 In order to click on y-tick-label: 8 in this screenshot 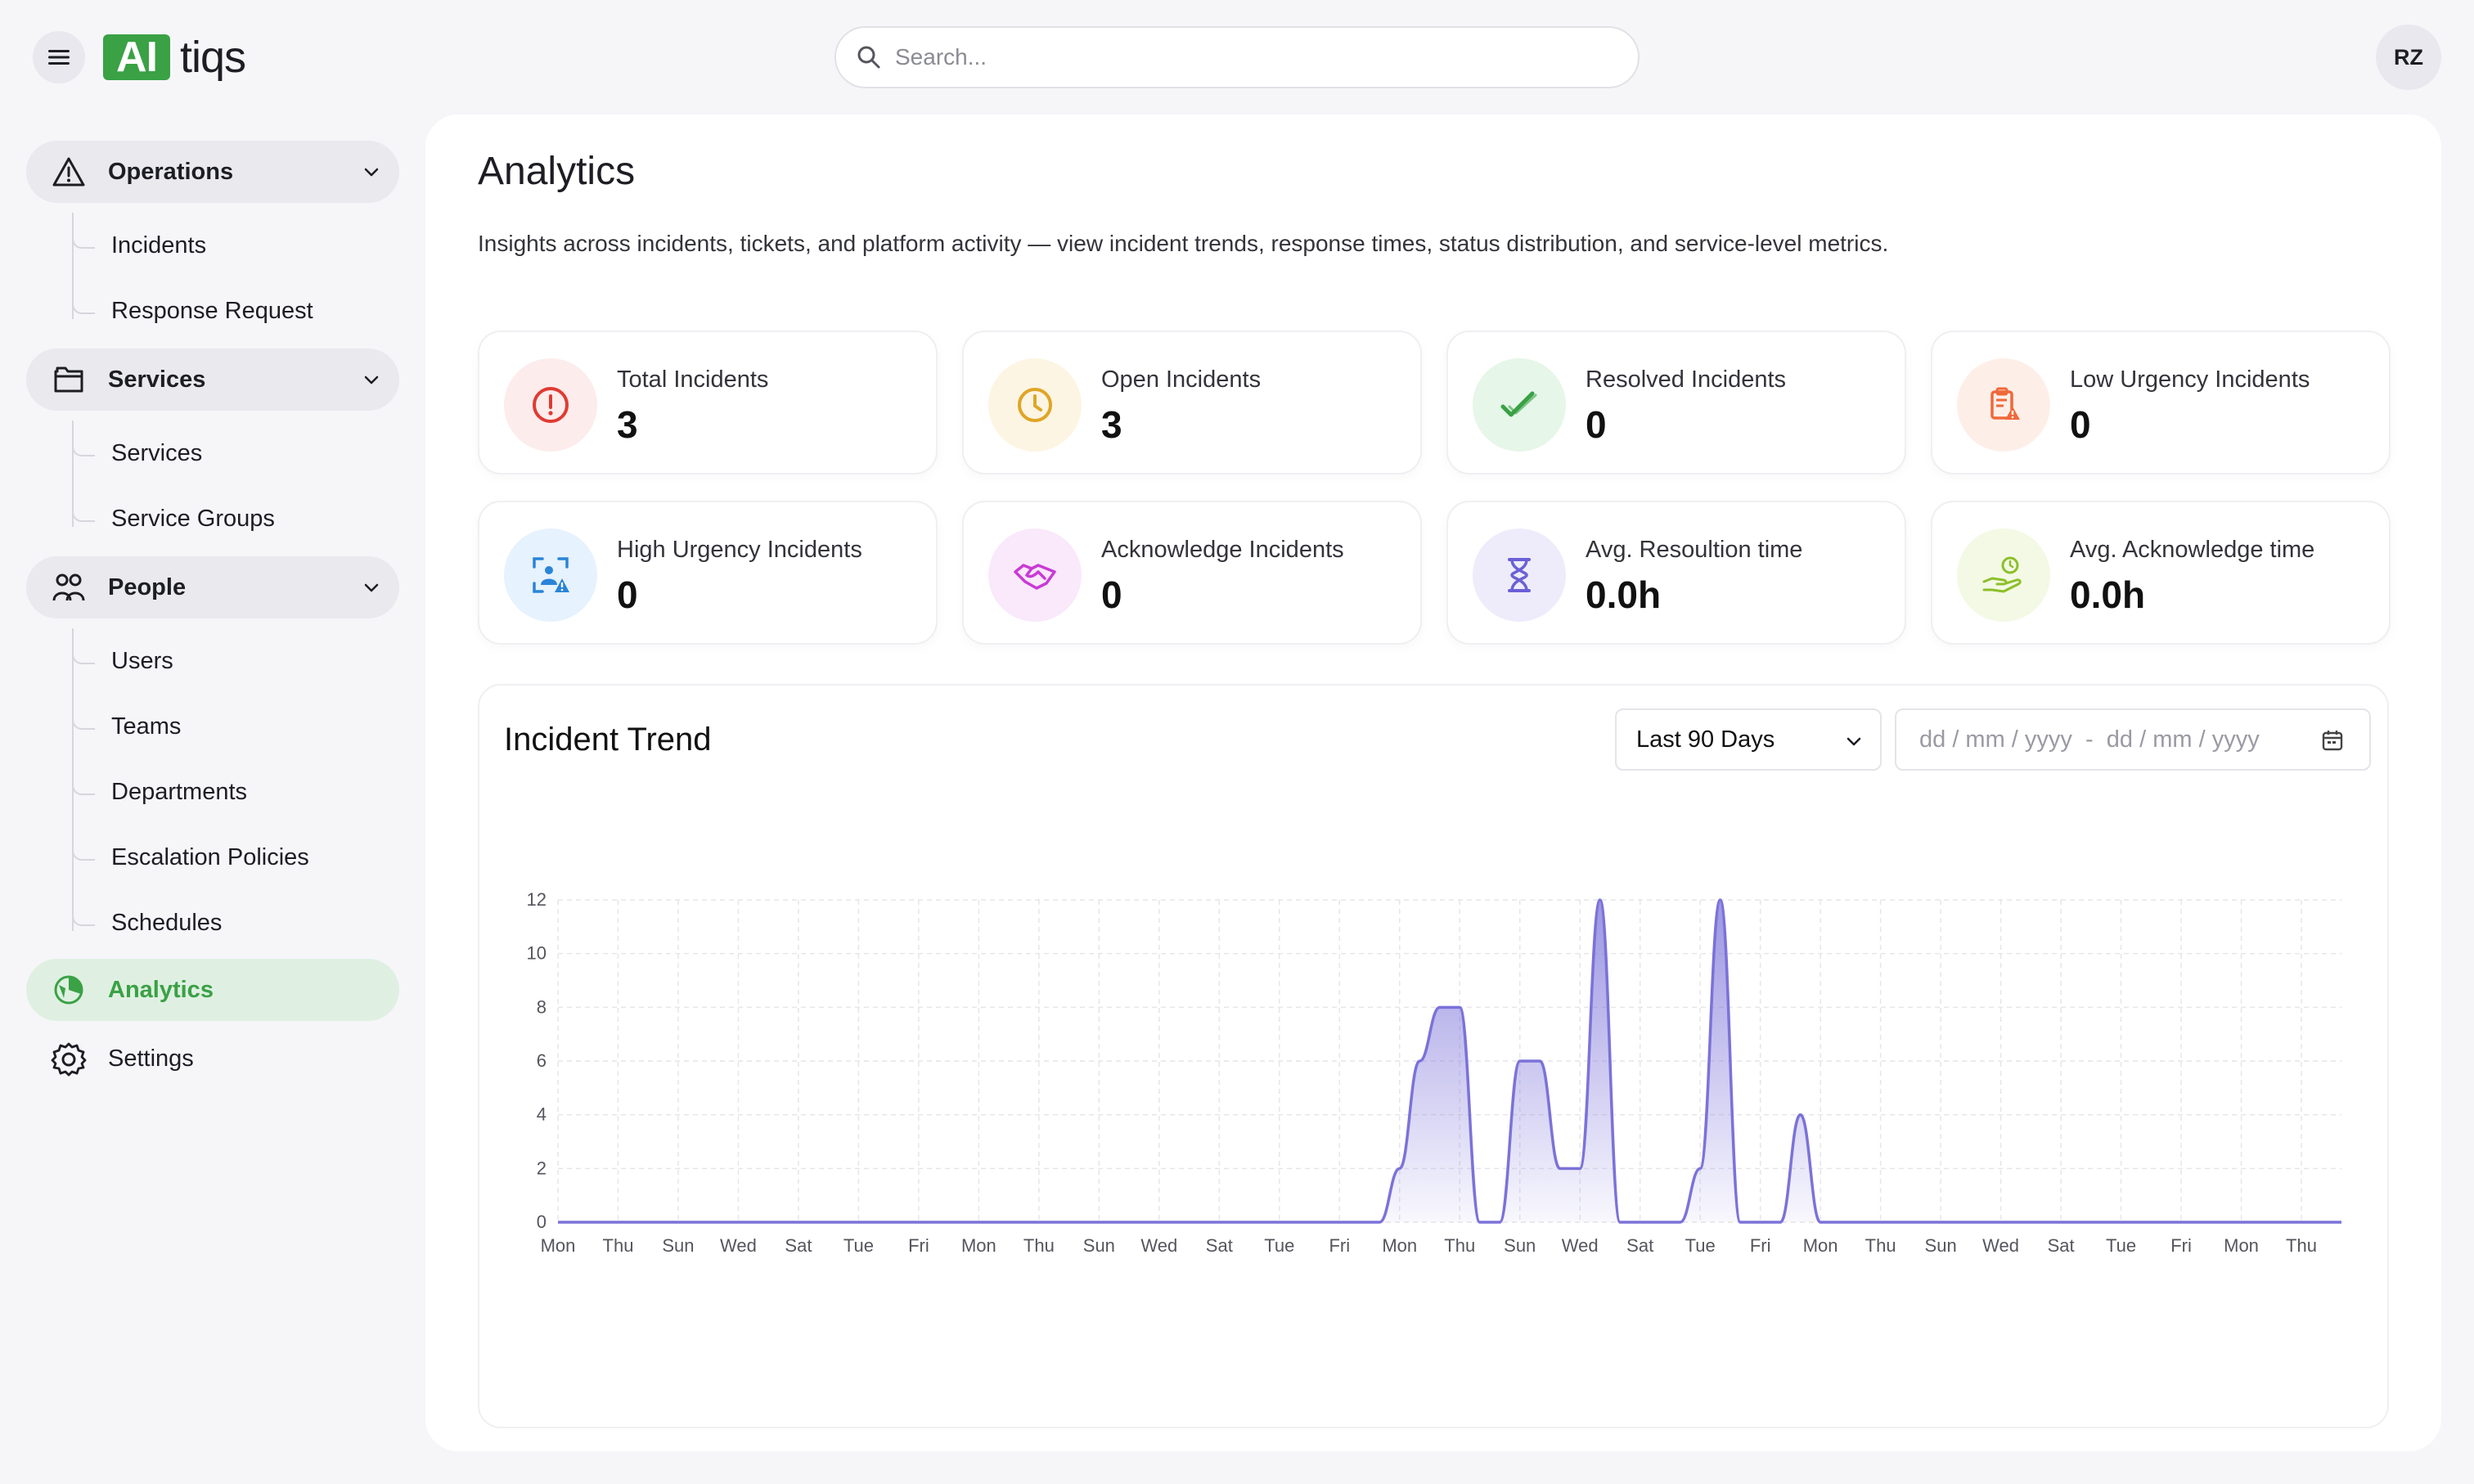, I will do `click(542, 1006)`.